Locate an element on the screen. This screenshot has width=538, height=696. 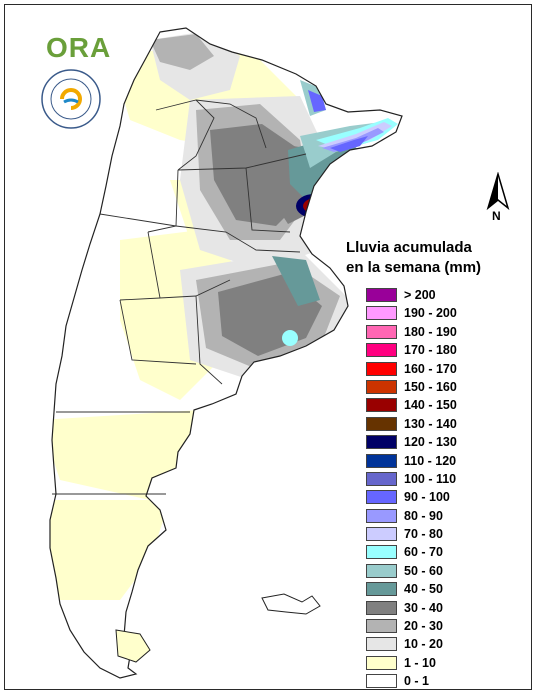
legend-label: 1 - 10 is located at coordinates (420, 662).